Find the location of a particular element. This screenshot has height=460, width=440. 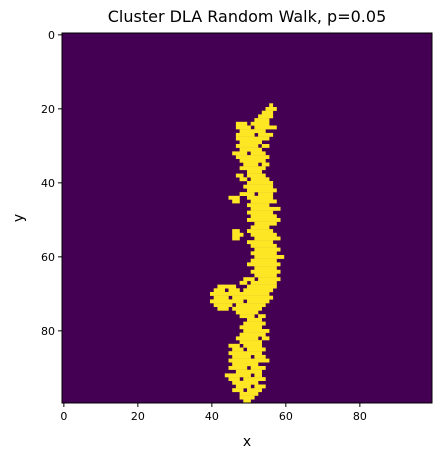

x-axis-ticks: 0 20 40 60 80 is located at coordinates (213, 413).